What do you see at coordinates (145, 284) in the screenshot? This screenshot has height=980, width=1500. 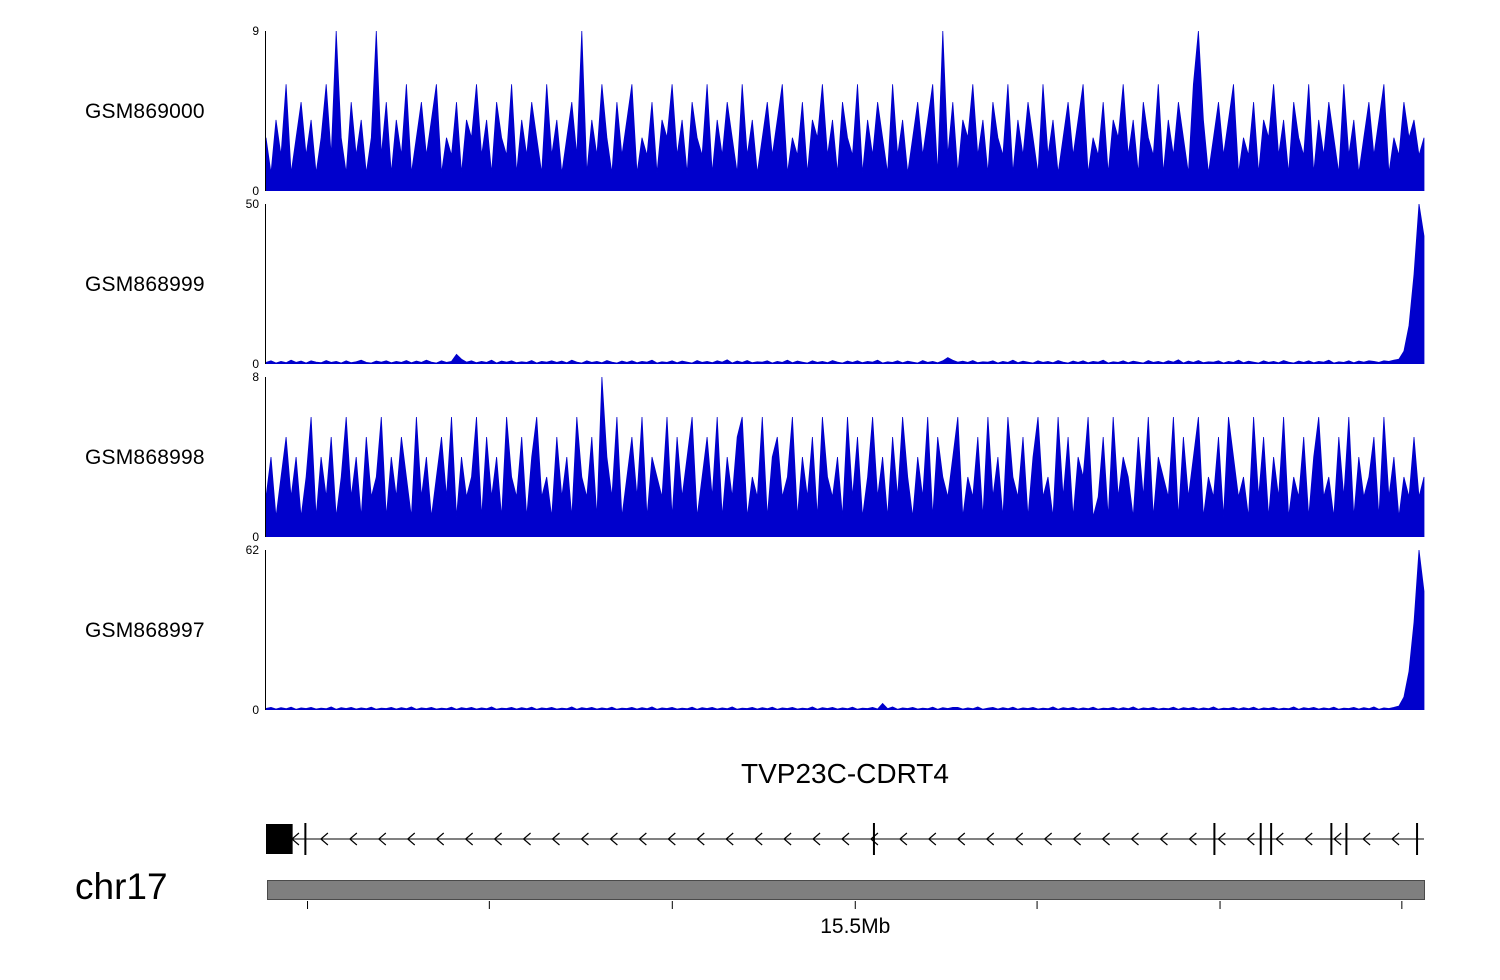 I see `track-label: GSM868999` at bounding box center [145, 284].